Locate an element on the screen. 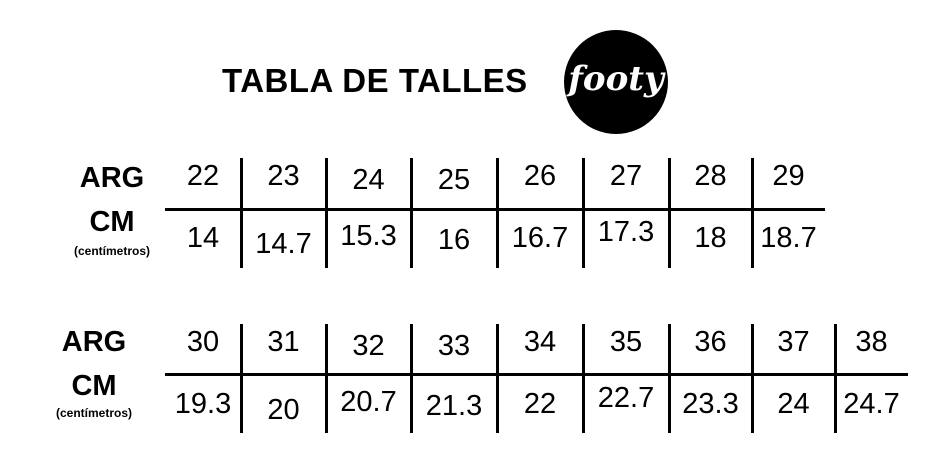 This screenshot has height=472, width=945. arg-size-cell: 25 is located at coordinates (454, 180).